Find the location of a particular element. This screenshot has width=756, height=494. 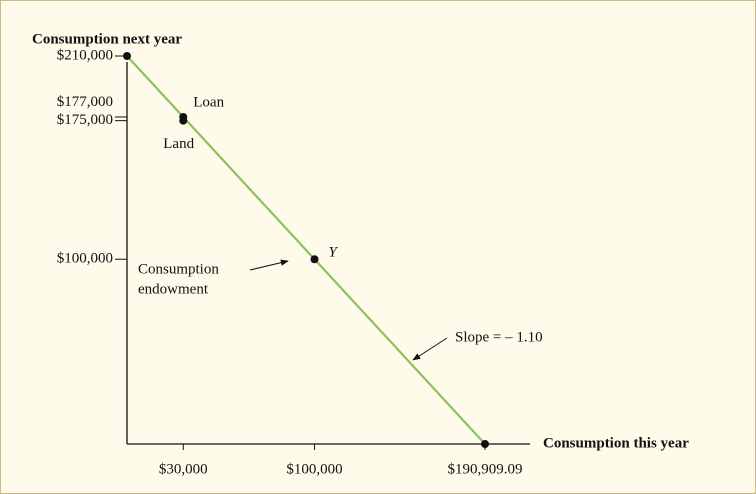

y-tick-label: $100,000 is located at coordinates (85, 259).